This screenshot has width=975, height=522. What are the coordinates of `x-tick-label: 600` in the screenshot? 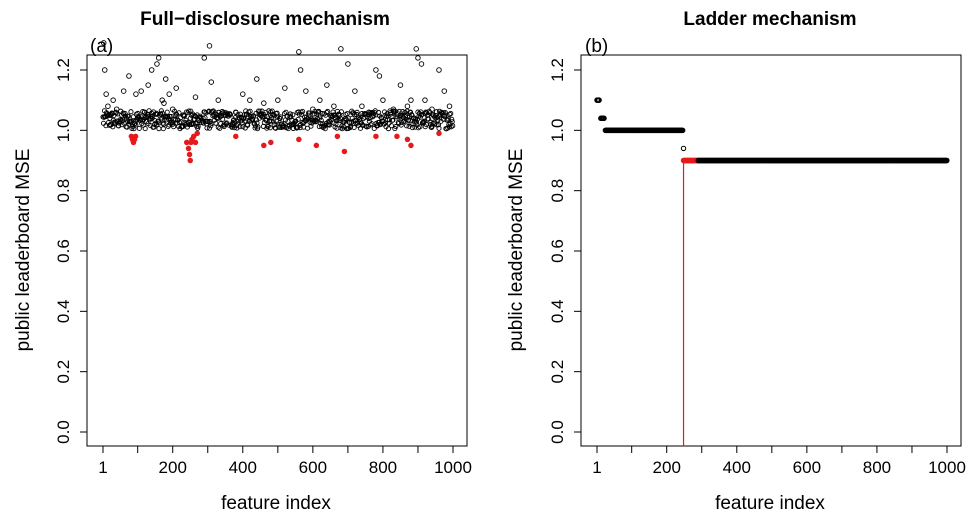 It's located at (807, 467).